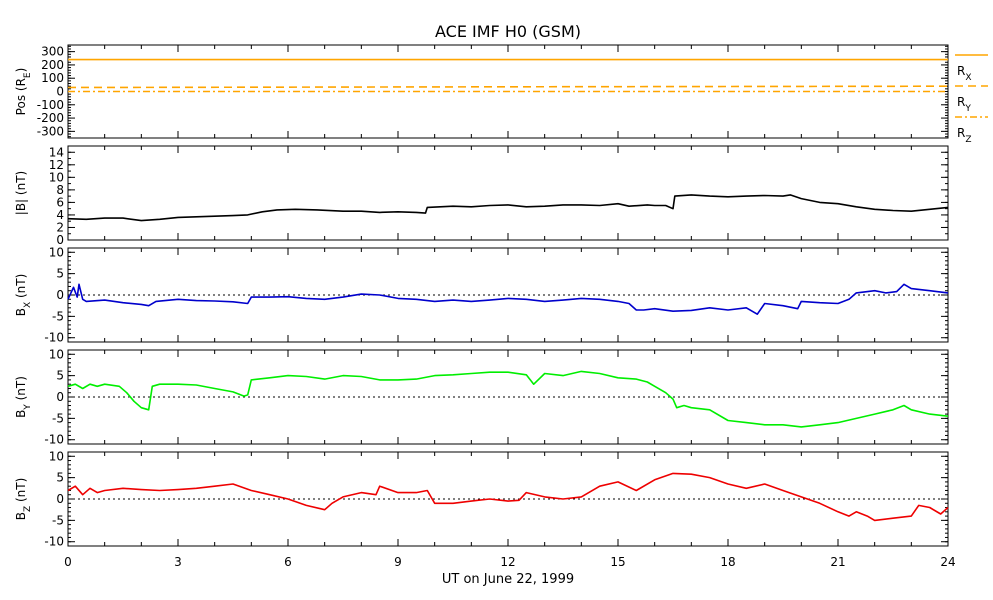  I want to click on x-tick-label: 15, so click(617, 562).